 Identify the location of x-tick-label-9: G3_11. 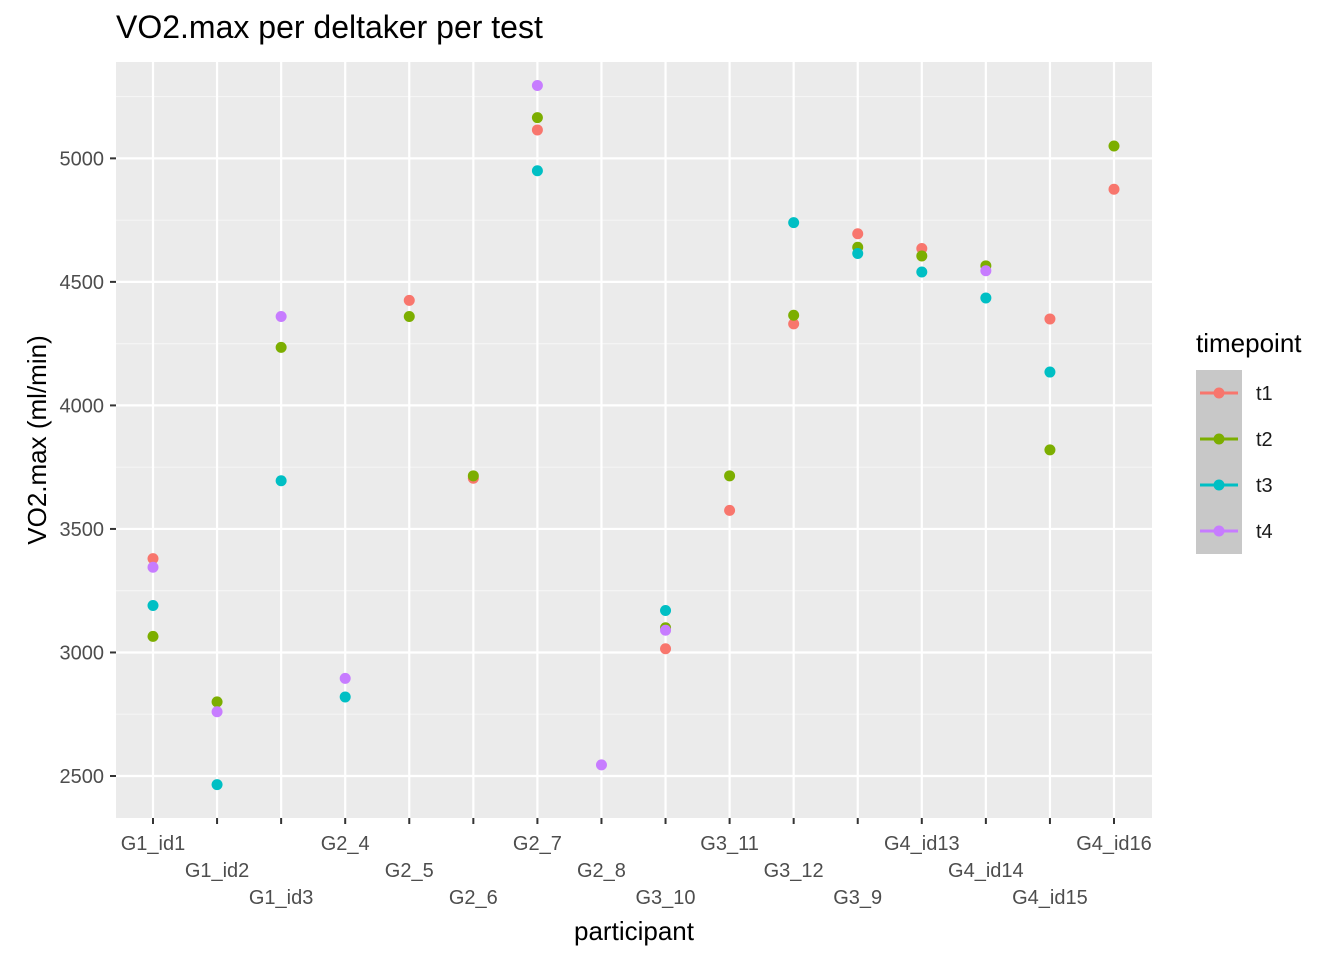
(729, 844).